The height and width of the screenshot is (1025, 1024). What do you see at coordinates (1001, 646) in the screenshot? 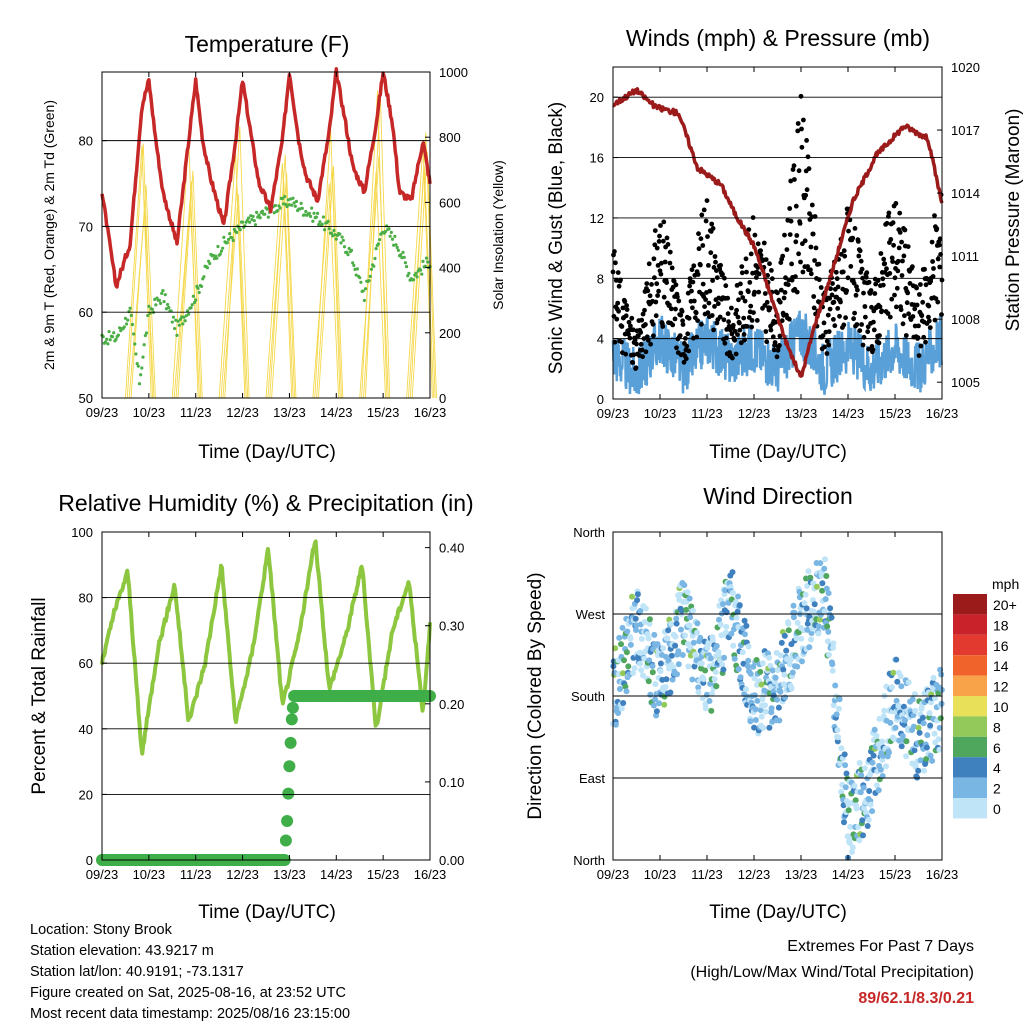
I see `legend-label: 16` at bounding box center [1001, 646].